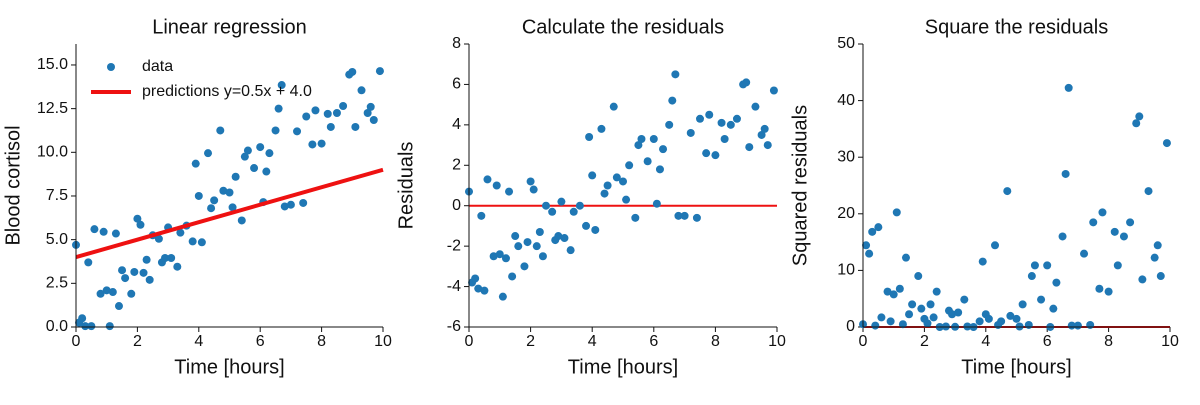 The height and width of the screenshot is (405, 1200). What do you see at coordinates (157, 66) in the screenshot?
I see `legend-label: data` at bounding box center [157, 66].